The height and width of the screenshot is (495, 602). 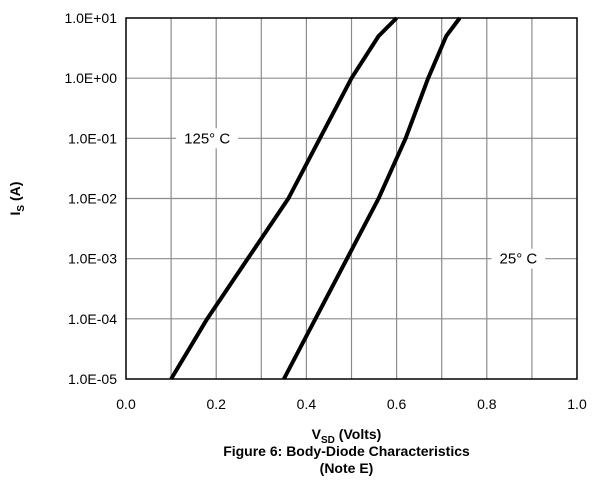 I want to click on series-label: 125° C, so click(x=207, y=138).